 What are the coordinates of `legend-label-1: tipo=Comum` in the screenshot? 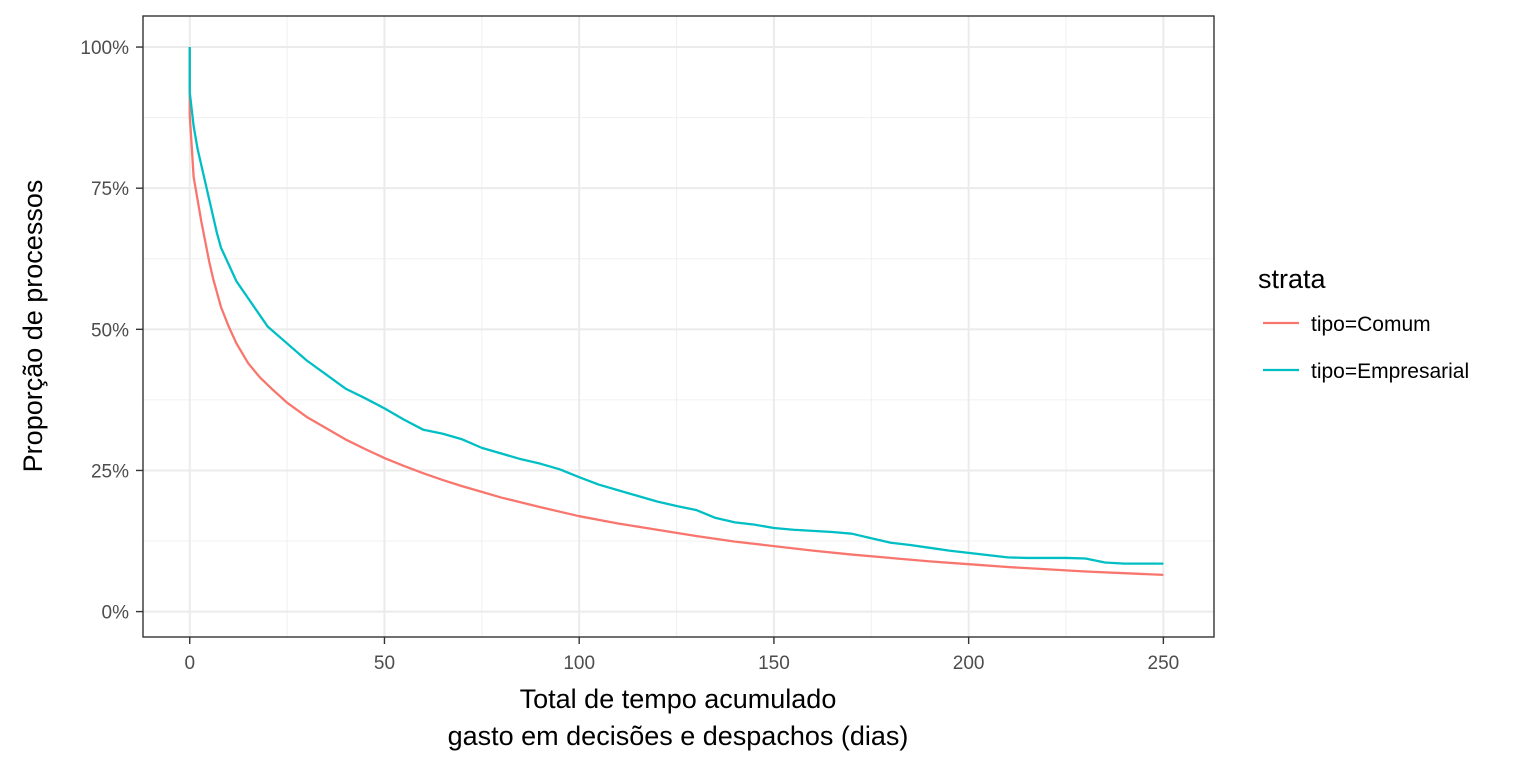 It's located at (1371, 324).